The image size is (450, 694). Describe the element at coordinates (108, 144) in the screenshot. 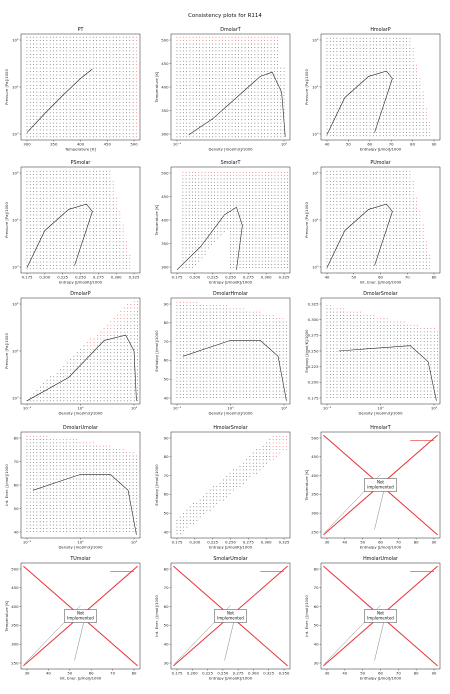

I see `x-tick-label: 450` at that location.